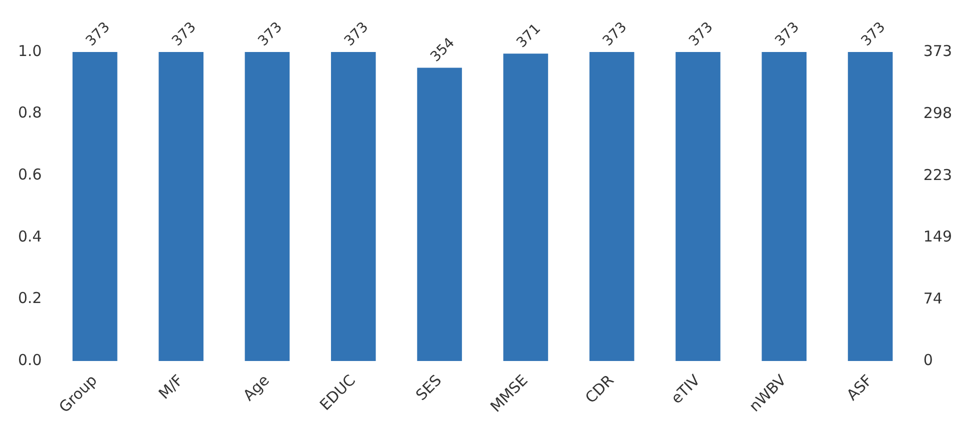 This screenshot has height=424, width=972. Describe the element at coordinates (256, 387) in the screenshot. I see `x-tick-label: Age` at that location.